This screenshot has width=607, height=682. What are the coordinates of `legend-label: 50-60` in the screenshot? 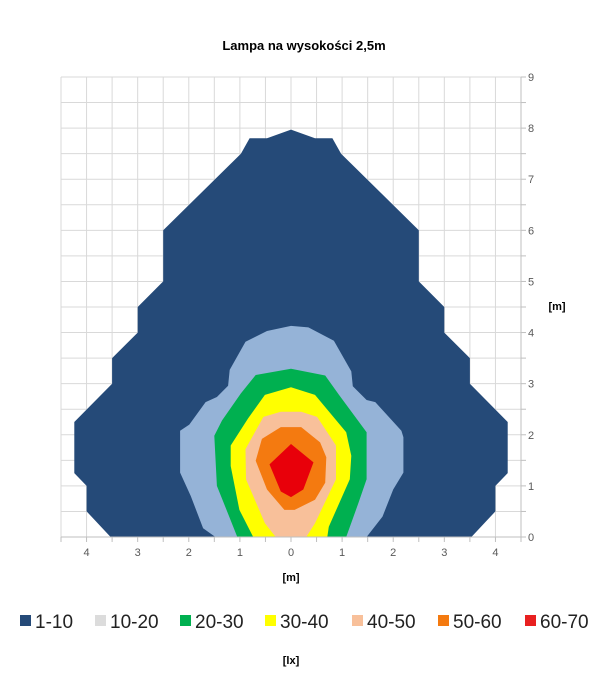 It's located at (477, 622).